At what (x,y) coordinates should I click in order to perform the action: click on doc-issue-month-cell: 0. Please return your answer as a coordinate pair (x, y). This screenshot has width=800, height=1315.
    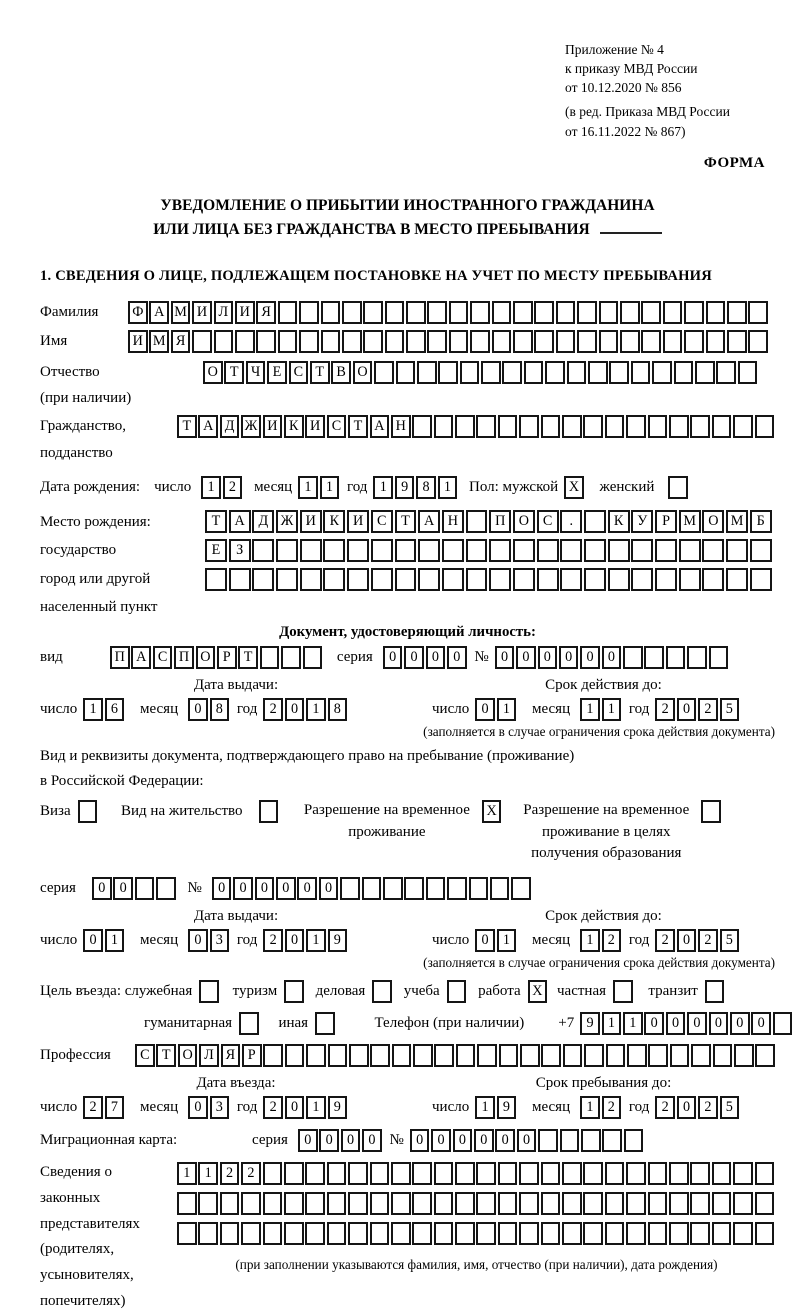
    Looking at the image, I should click on (198, 709).